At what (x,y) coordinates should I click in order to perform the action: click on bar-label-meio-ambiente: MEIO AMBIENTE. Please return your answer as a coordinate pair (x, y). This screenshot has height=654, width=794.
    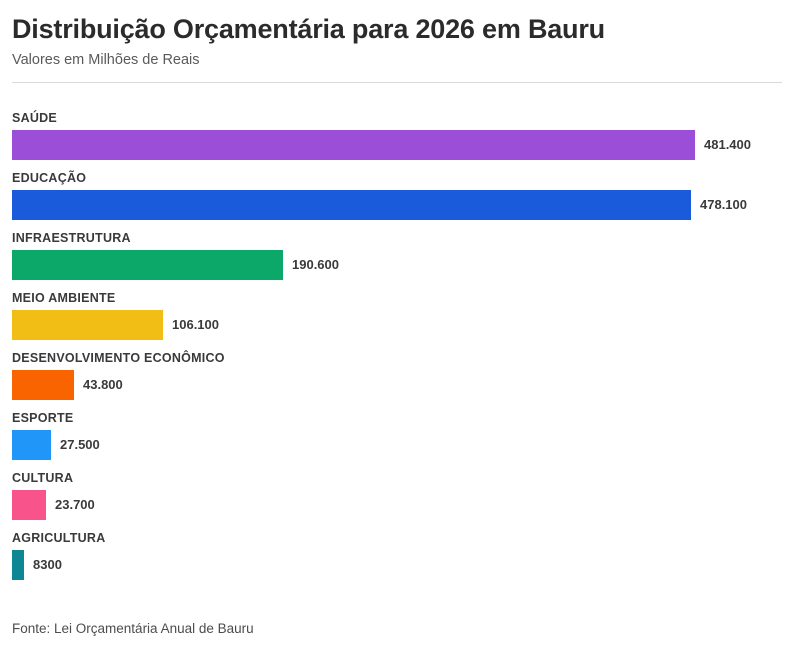
    Looking at the image, I should click on (64, 298).